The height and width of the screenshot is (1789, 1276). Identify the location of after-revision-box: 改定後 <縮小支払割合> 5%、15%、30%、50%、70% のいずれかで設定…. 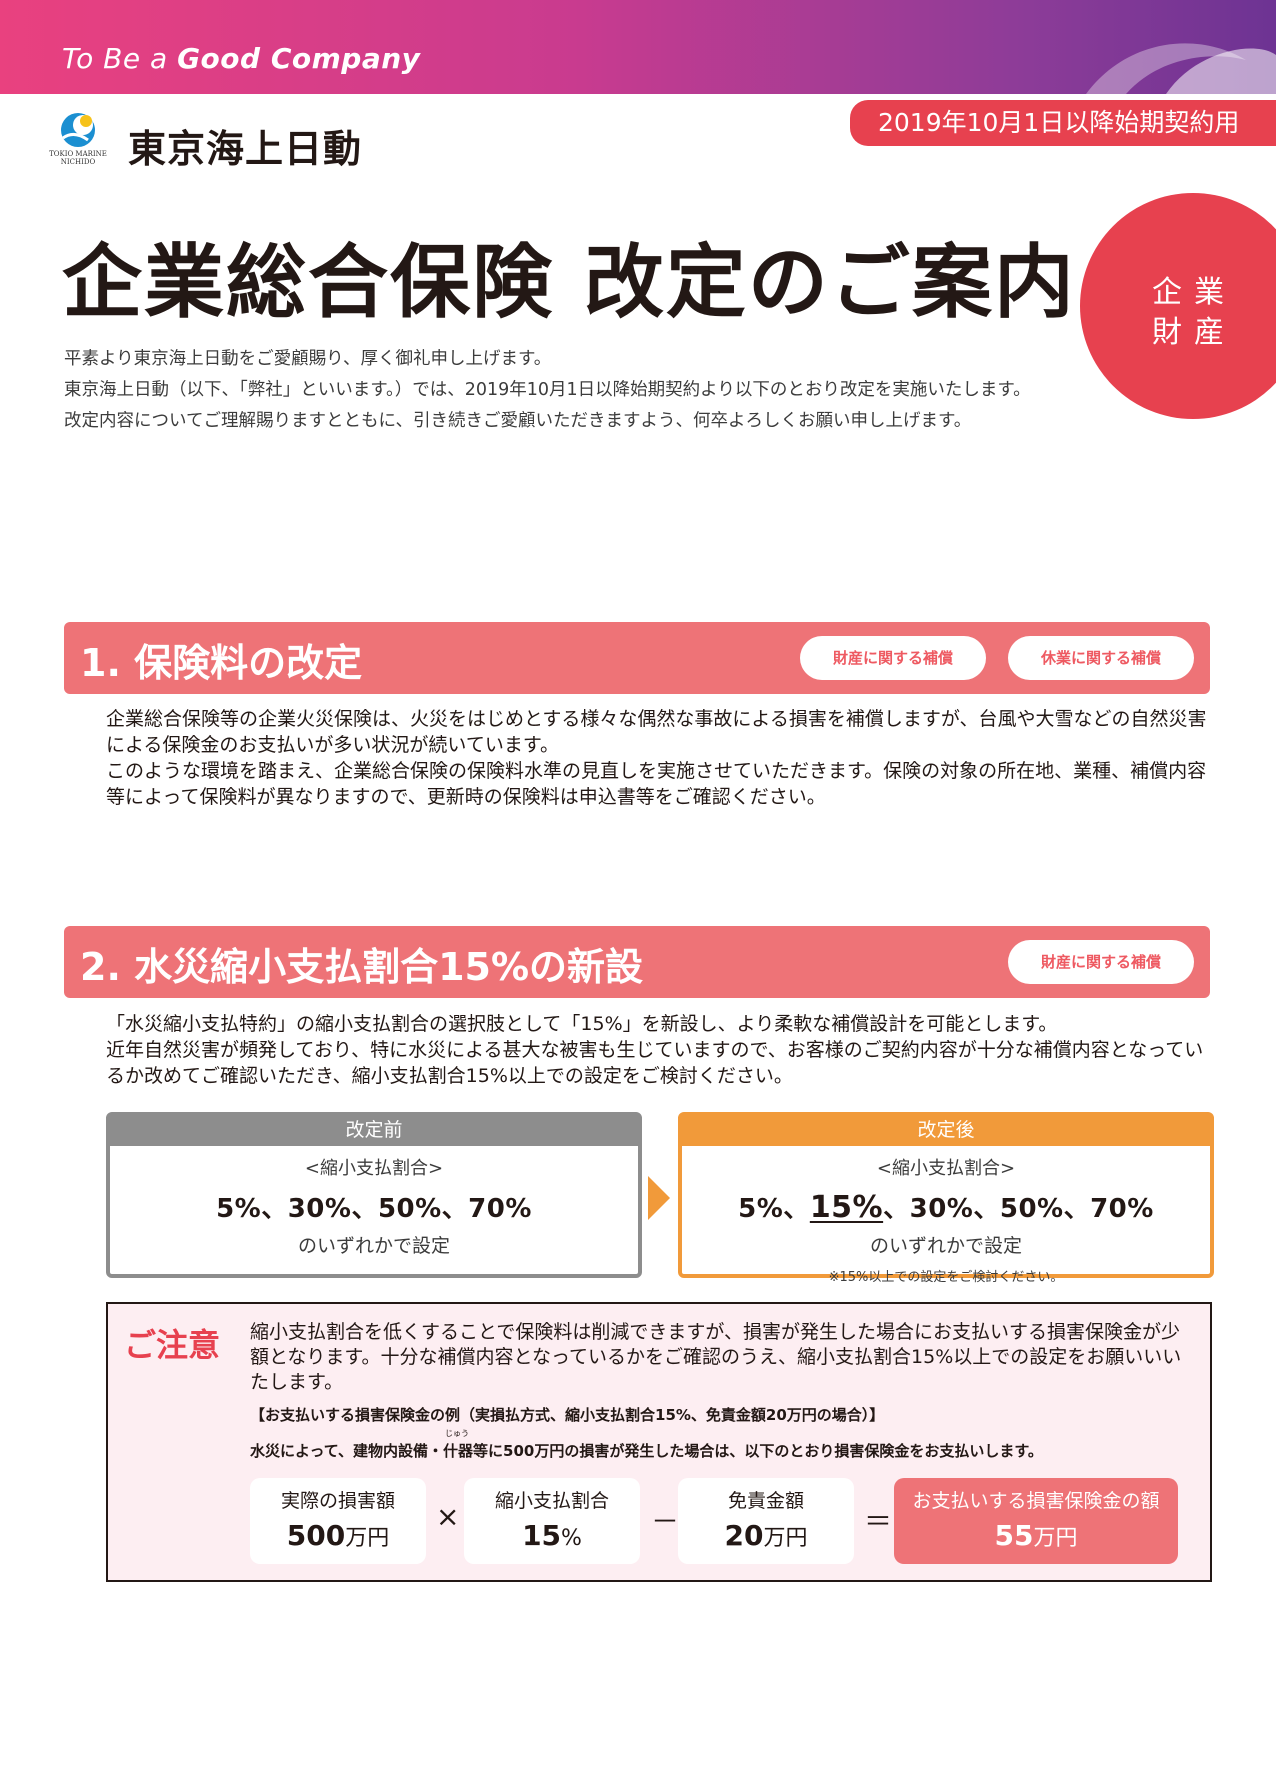
(946, 1198).